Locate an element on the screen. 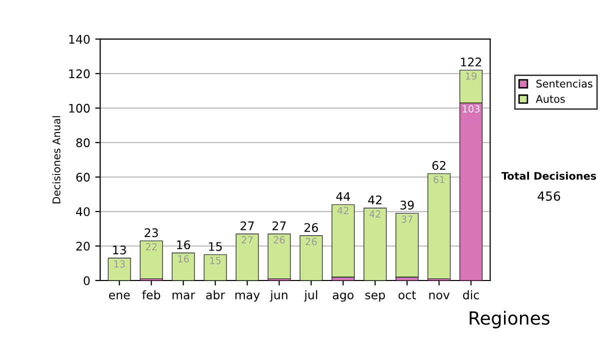  data-label: 27 is located at coordinates (247, 240).